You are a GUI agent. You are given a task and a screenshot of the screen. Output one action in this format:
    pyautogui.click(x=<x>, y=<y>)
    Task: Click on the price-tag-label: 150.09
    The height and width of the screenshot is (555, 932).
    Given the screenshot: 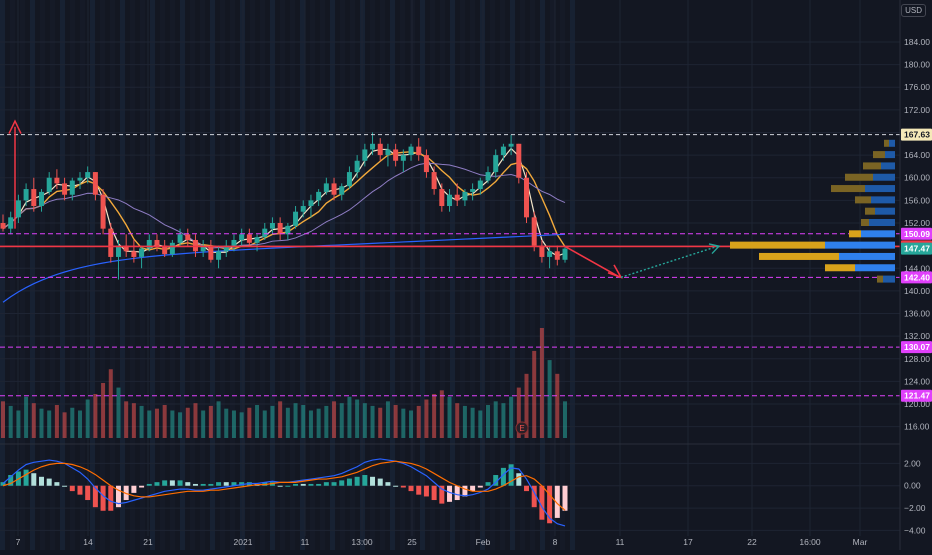 What is the action you would take?
    pyautogui.click(x=917, y=234)
    